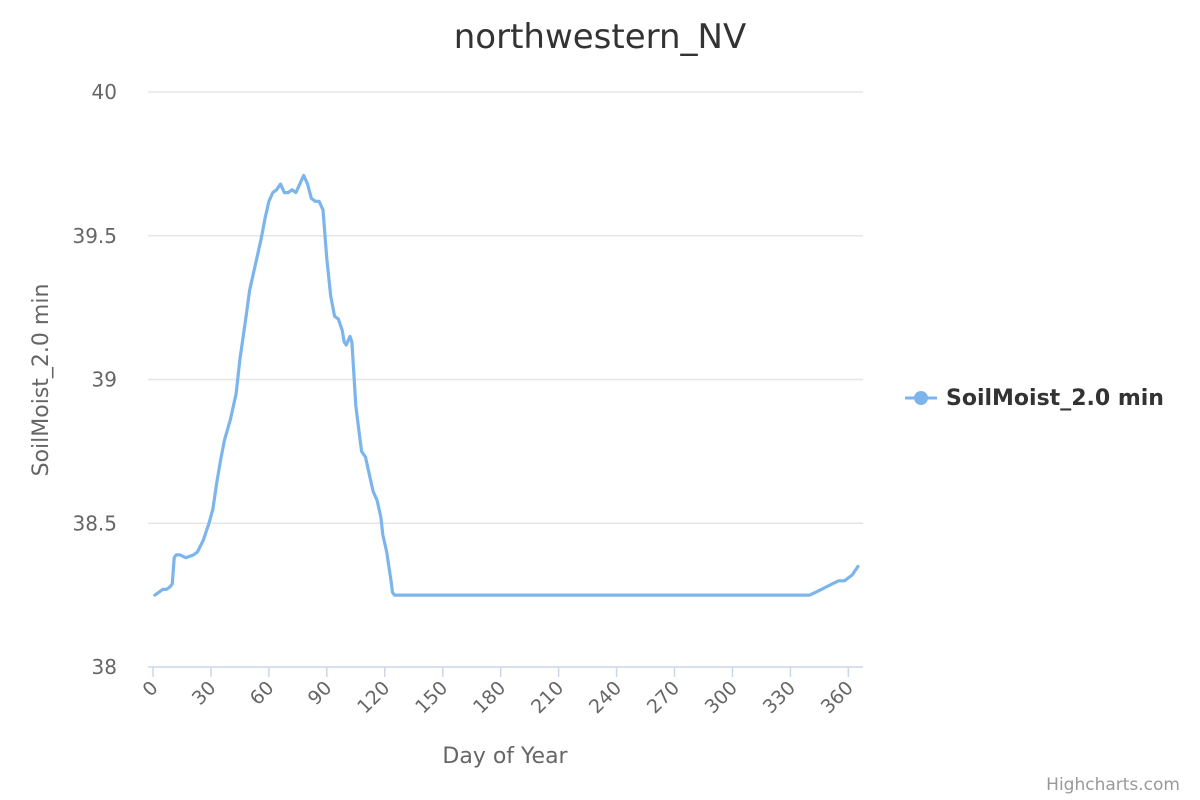 The image size is (1200, 800). I want to click on x-tick-label: 90, so click(320, 693).